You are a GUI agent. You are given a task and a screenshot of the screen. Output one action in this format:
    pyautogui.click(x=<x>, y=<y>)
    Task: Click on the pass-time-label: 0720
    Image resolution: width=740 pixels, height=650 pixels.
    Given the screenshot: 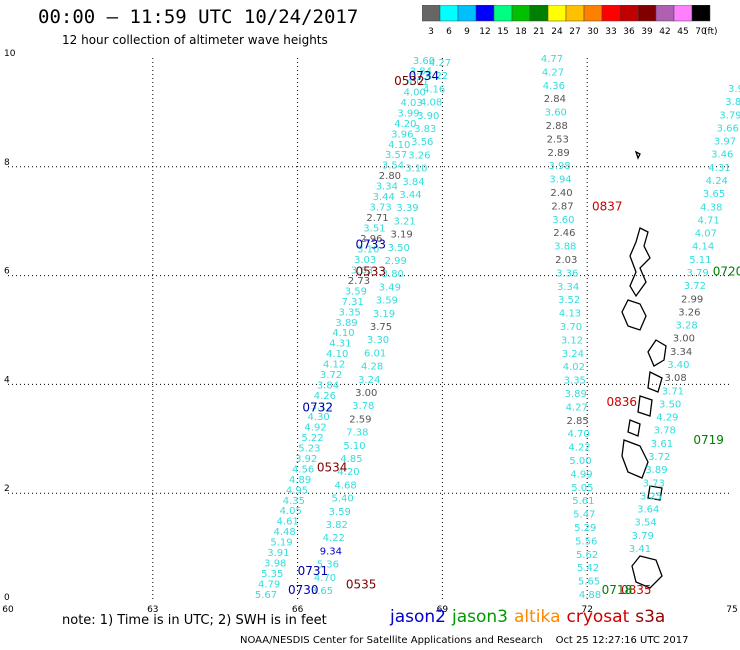 What is the action you would take?
    pyautogui.click(x=726, y=272)
    